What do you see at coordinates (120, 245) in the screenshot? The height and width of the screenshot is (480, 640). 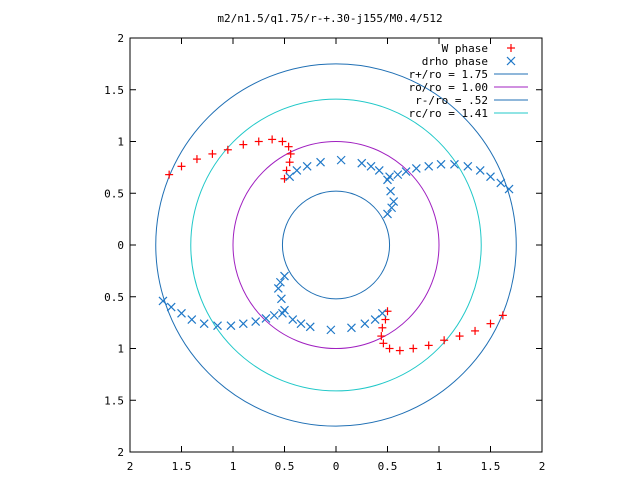 I see `y-tick-label: 0` at bounding box center [120, 245].